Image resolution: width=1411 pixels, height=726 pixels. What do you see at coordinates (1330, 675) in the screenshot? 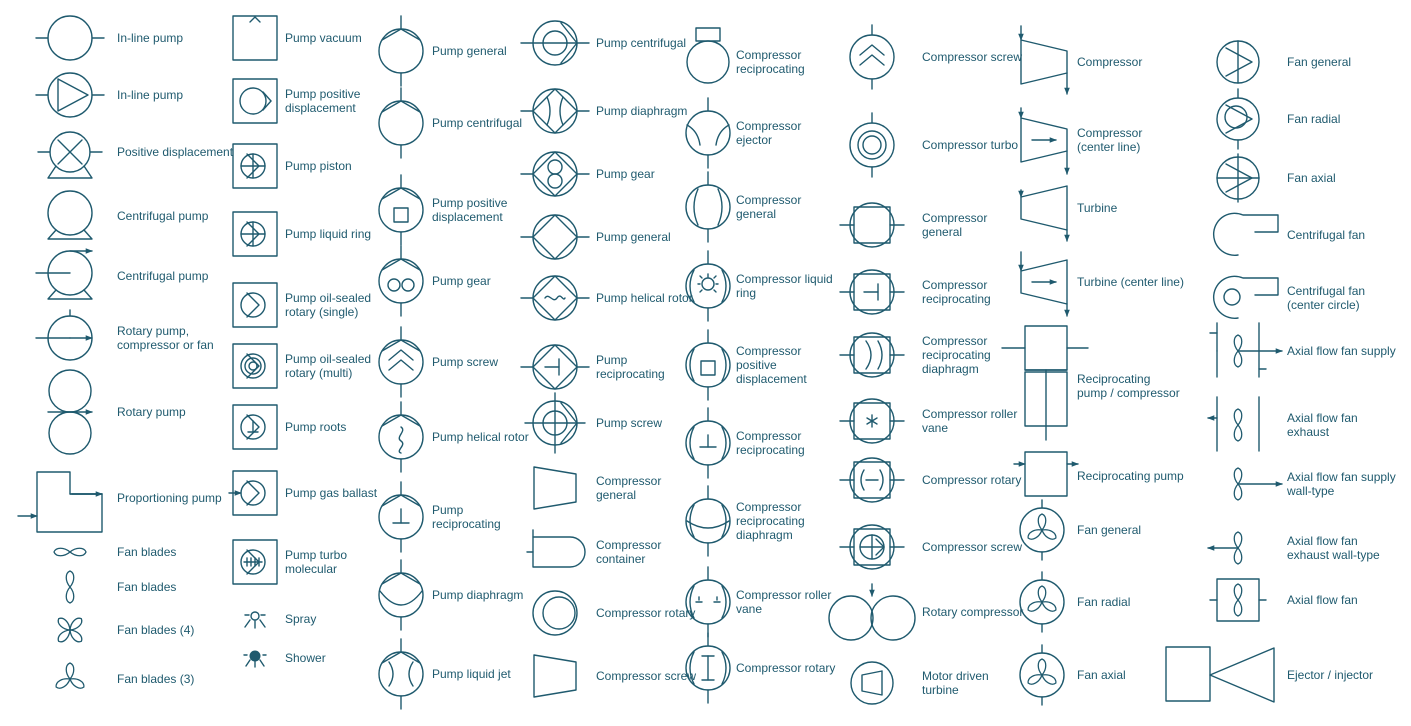
I see `symbol-label: Ejector / injector` at bounding box center [1330, 675].